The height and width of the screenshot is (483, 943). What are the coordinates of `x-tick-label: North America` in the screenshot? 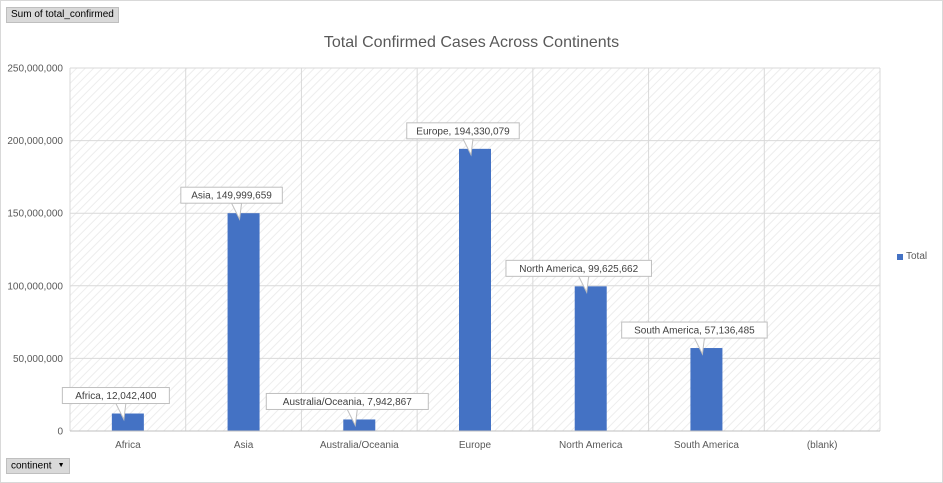 It's located at (591, 445).